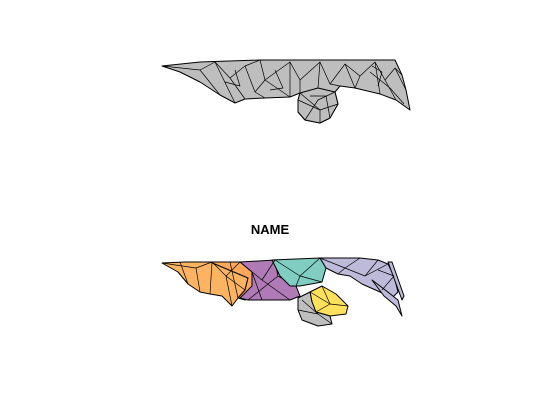 This screenshot has height=405, width=540. I want to click on name-map-panel, so click(283, 292).